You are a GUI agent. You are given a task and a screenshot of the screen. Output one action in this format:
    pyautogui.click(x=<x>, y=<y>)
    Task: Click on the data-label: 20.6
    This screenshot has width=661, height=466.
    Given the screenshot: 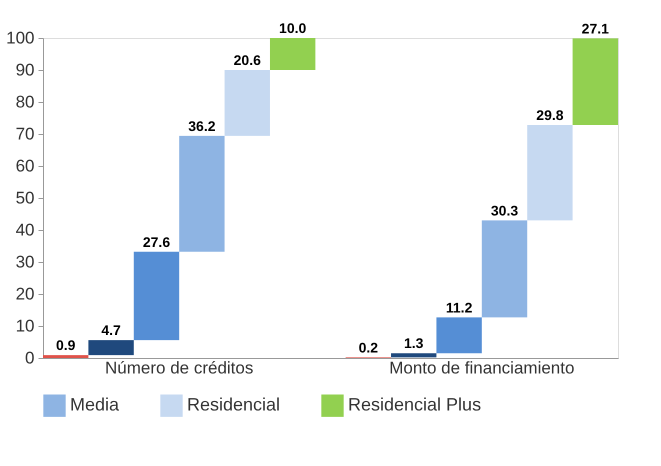 What is the action you would take?
    pyautogui.click(x=248, y=60)
    